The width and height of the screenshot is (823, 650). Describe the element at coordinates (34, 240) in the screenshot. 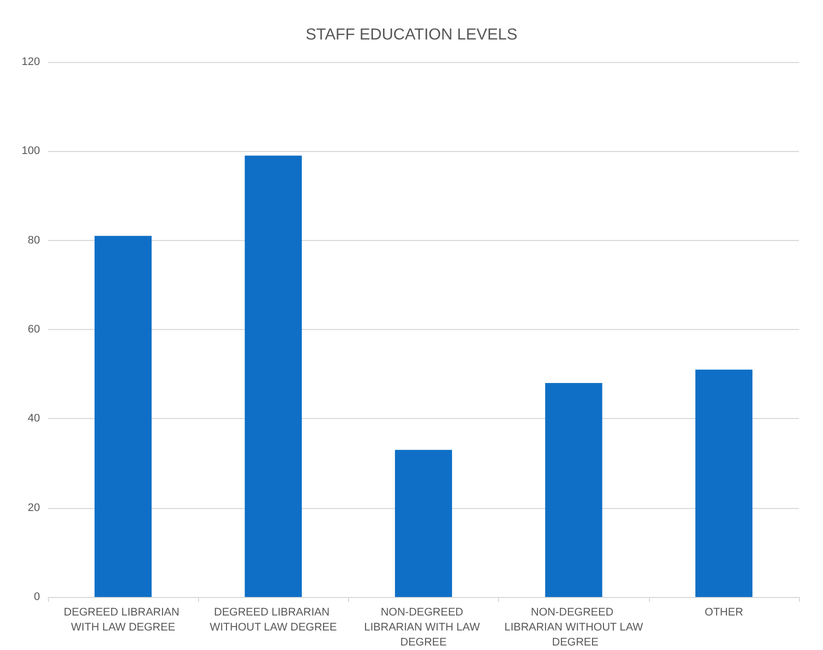

I see `y-tick-label: 80` at that location.